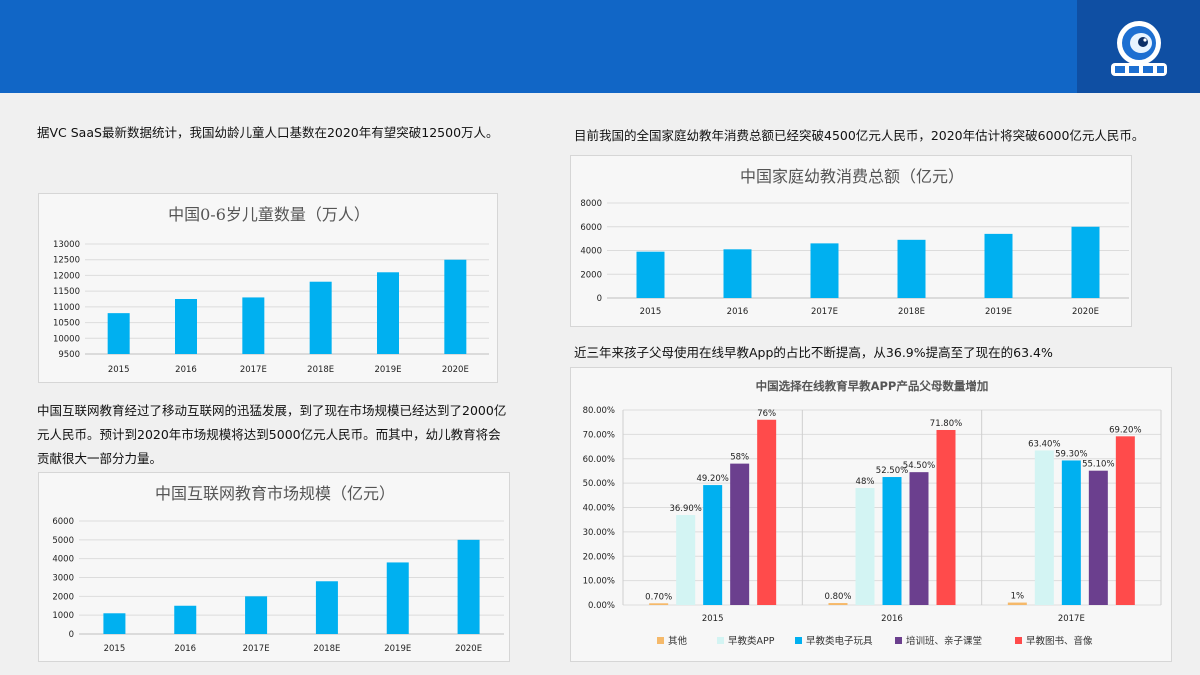  Describe the element at coordinates (66, 245) in the screenshot. I see `y-tick-label: 13000` at that location.